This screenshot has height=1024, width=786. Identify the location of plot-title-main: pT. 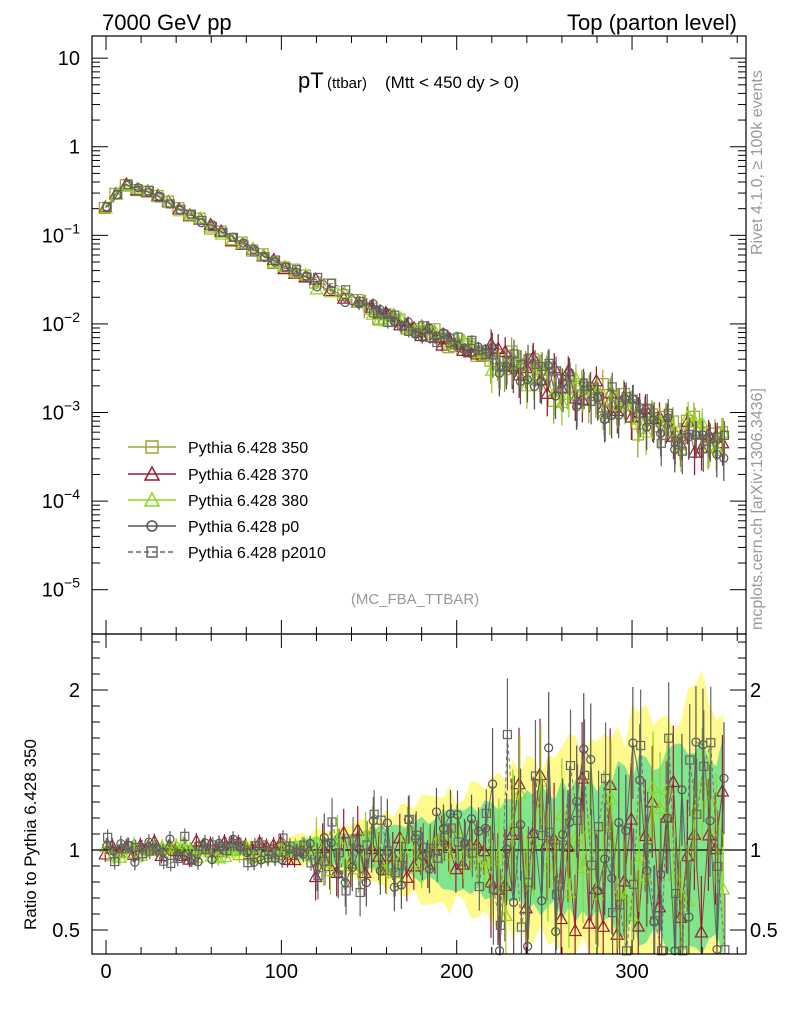
(311, 80).